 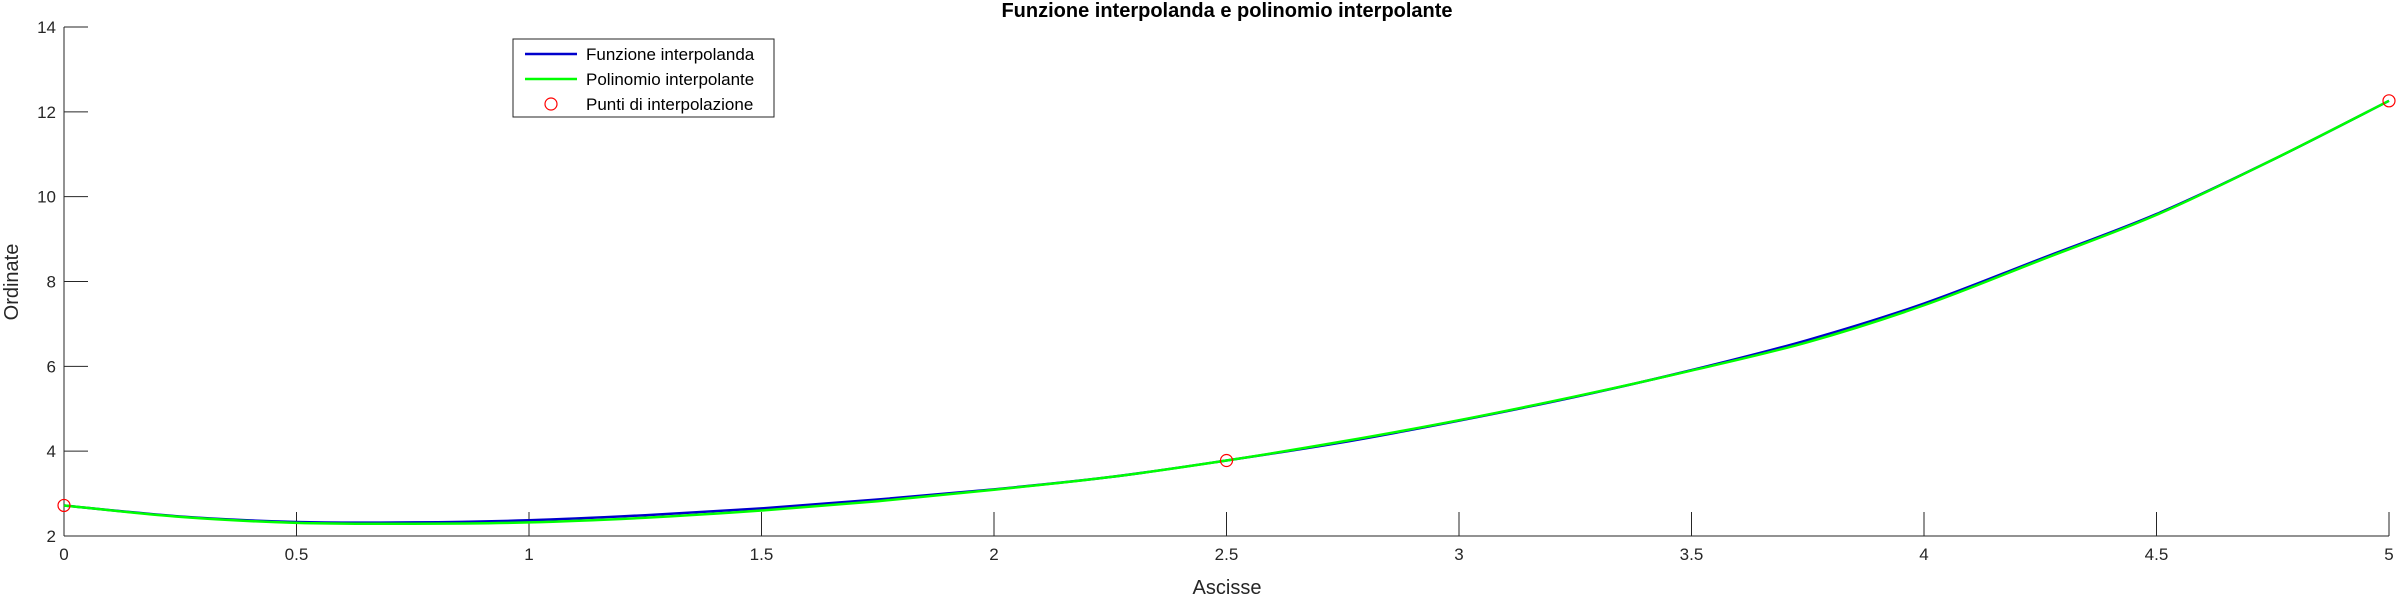 I want to click on x-tick-label: 2.5, so click(x=1227, y=554).